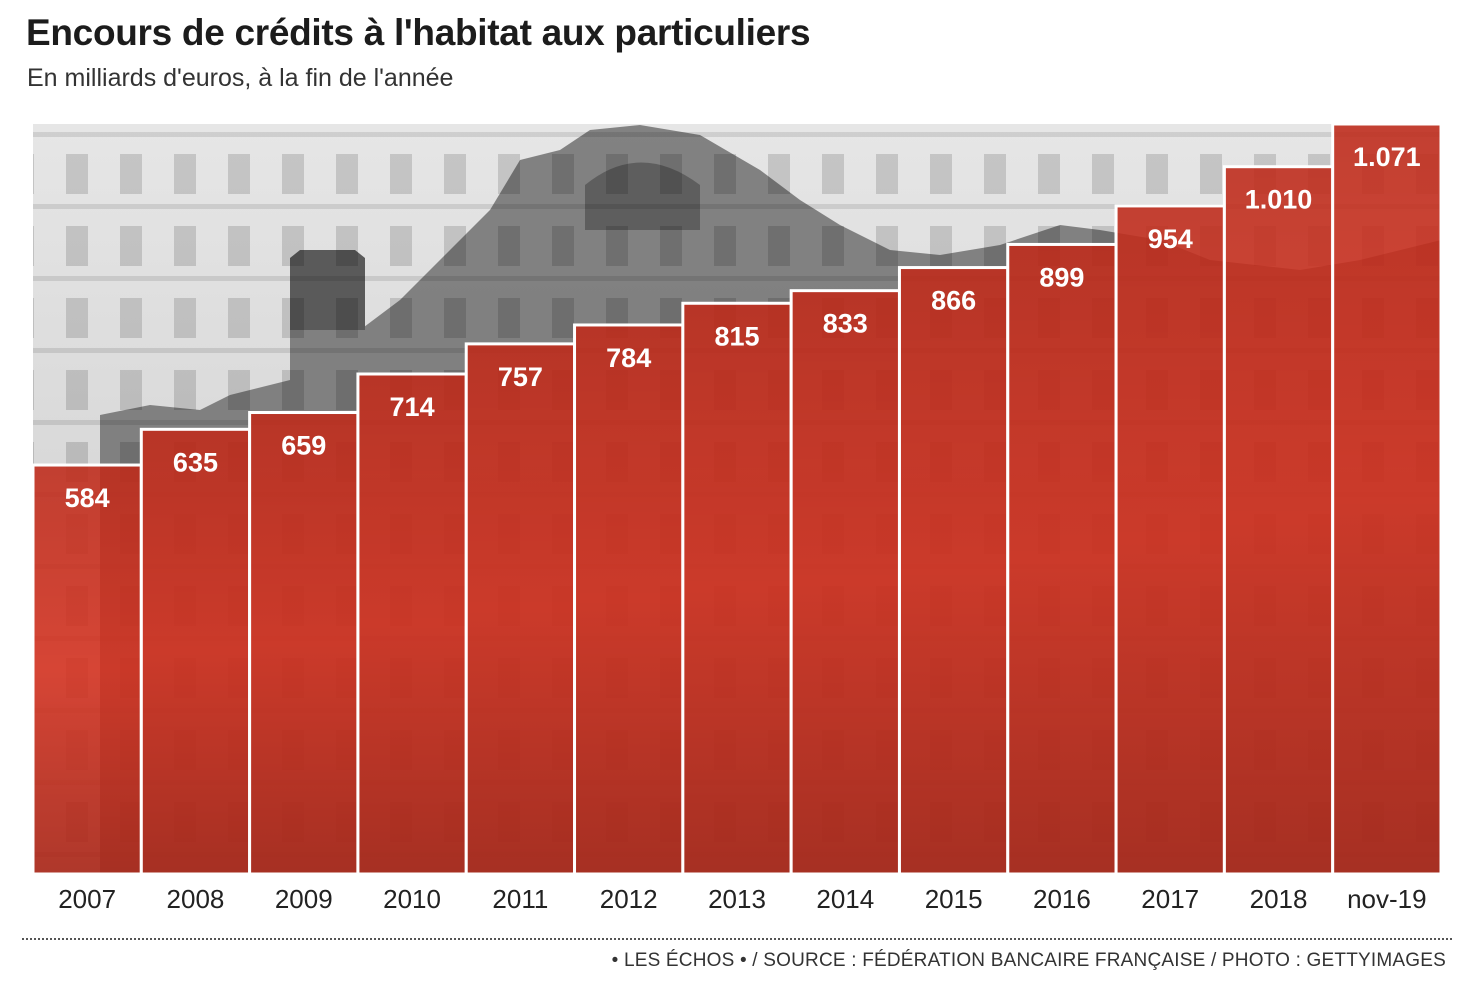 The image size is (1470, 1002). I want to click on x-tick-label-2017: 2017, so click(1170, 899).